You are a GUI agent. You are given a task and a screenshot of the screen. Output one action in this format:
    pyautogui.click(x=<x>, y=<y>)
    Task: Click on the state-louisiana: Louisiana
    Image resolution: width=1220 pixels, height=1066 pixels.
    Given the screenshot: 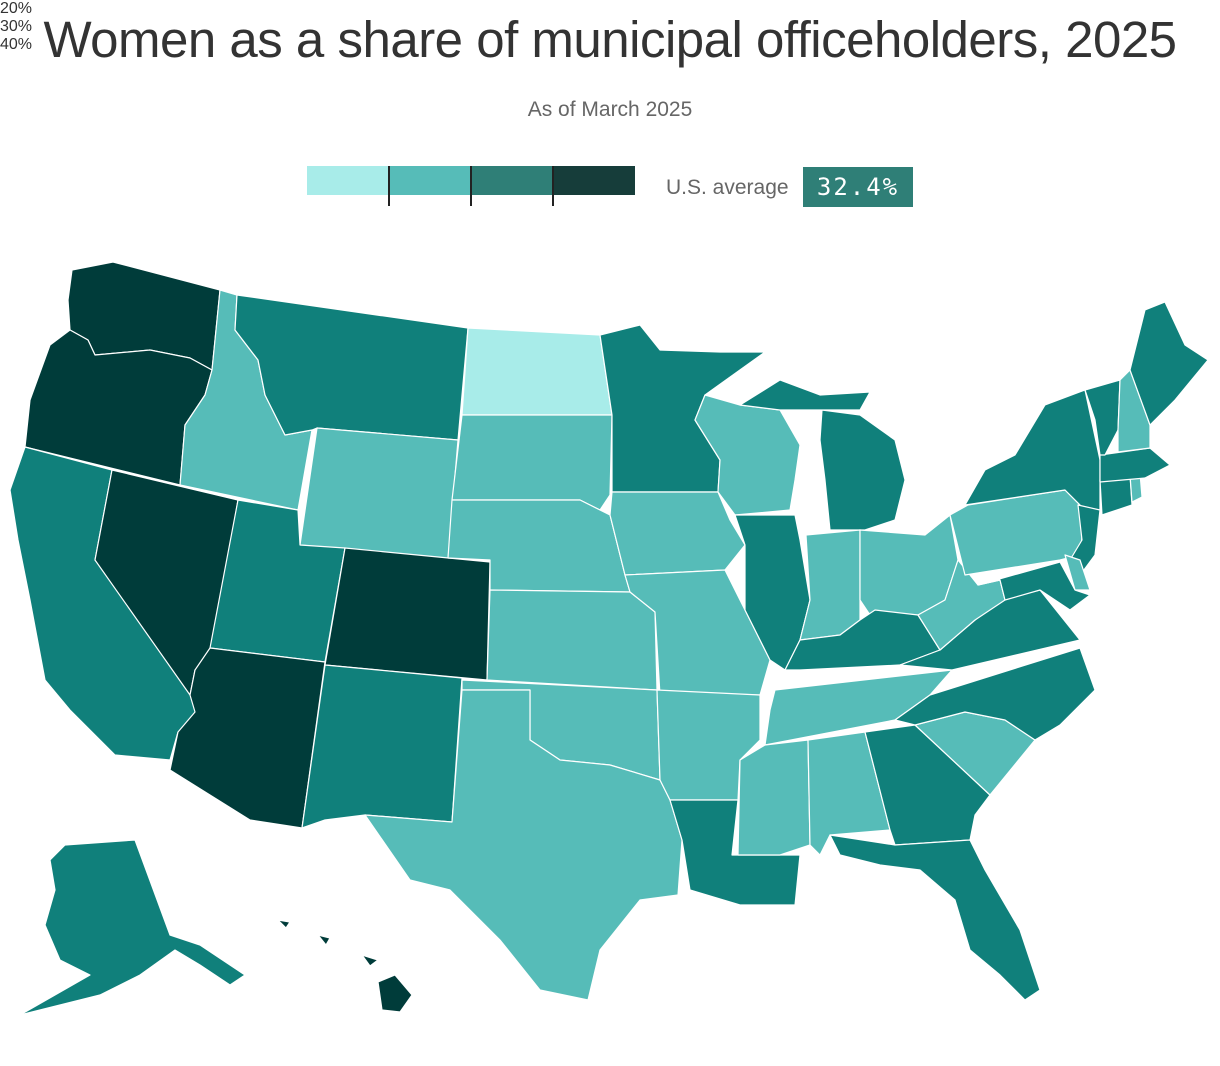 What is the action you would take?
    pyautogui.click(x=735, y=852)
    